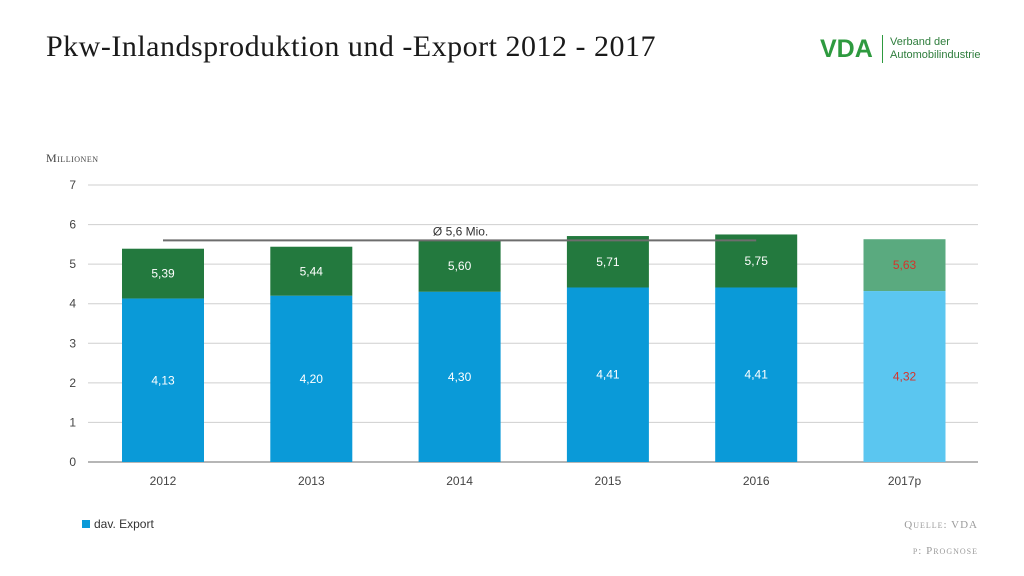 The height and width of the screenshot is (576, 1024). Describe the element at coordinates (72, 462) in the screenshot. I see `y-tick-label: 0` at that location.